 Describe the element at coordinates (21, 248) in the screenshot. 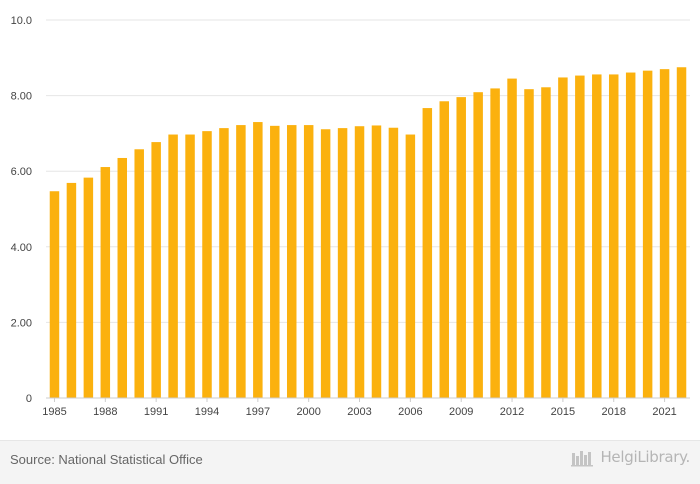

I see `y-tick-label: 4.00` at that location.